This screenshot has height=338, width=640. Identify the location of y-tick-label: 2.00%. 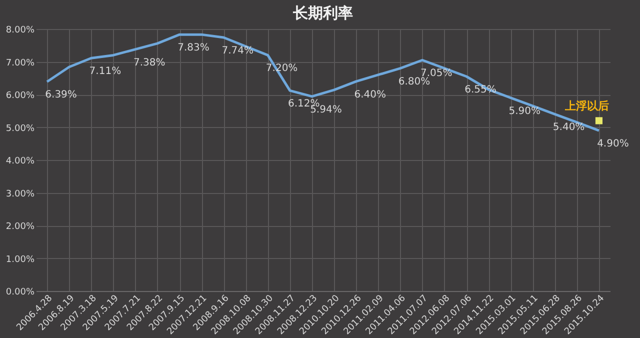
(20, 227).